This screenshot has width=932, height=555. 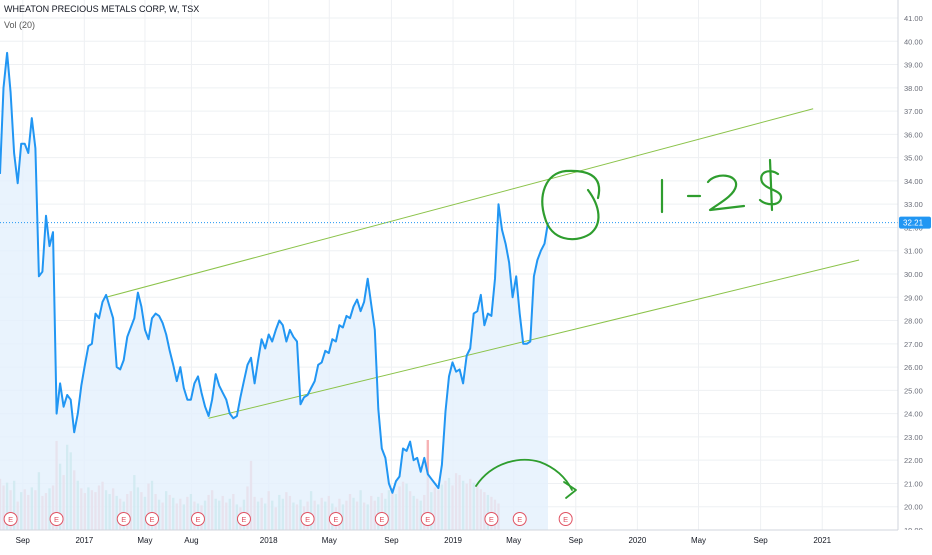 What do you see at coordinates (913, 390) in the screenshot?
I see `price-tick-label: 25.00` at bounding box center [913, 390].